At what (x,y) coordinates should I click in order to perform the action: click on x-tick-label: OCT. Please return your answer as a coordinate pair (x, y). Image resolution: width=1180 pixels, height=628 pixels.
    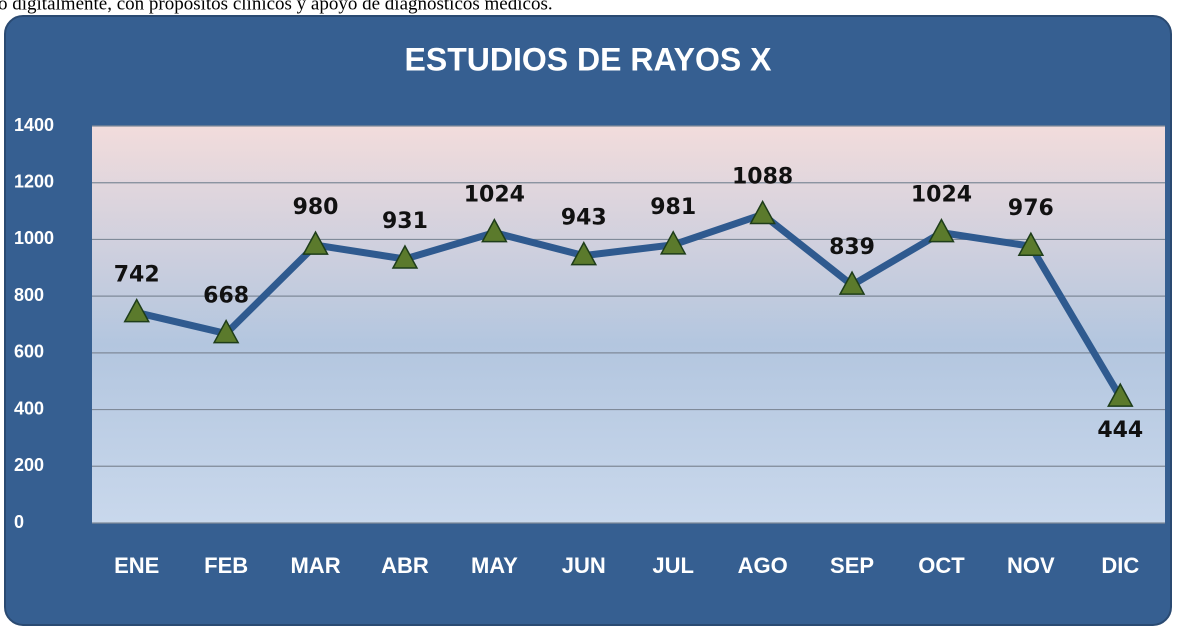
    Looking at the image, I should click on (941, 565).